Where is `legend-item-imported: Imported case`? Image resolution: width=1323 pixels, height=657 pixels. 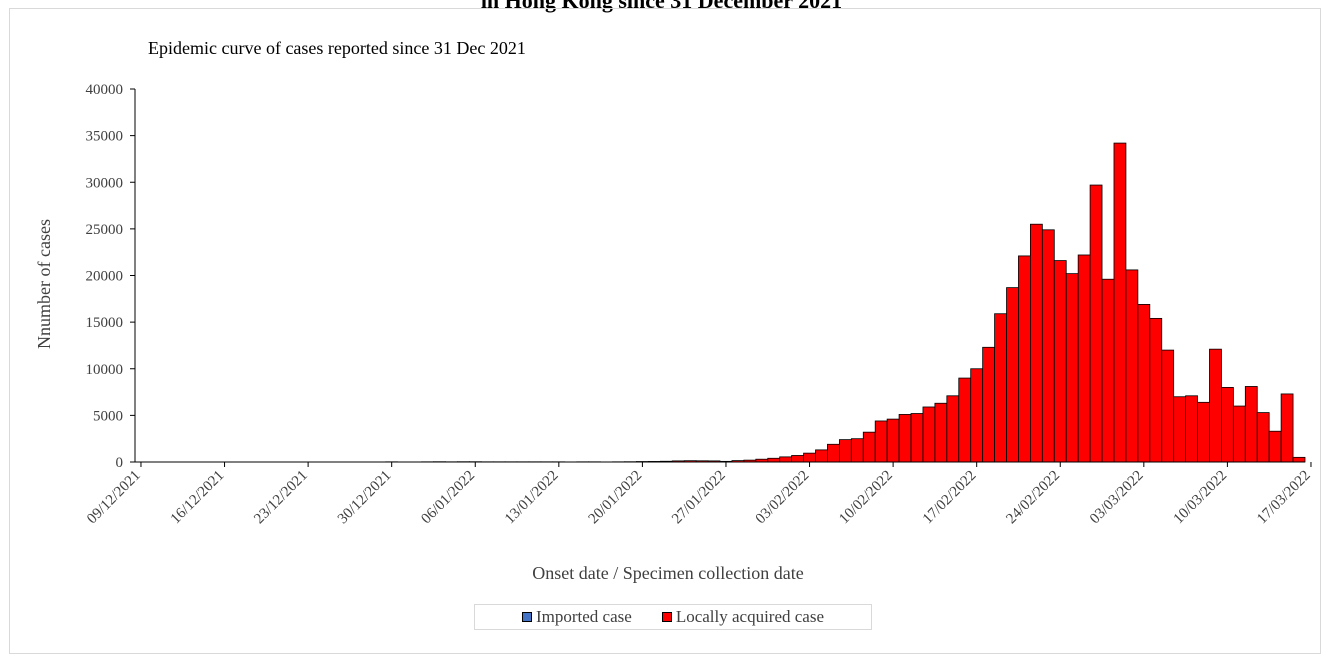
legend-item-imported: Imported case is located at coordinates (576, 617).